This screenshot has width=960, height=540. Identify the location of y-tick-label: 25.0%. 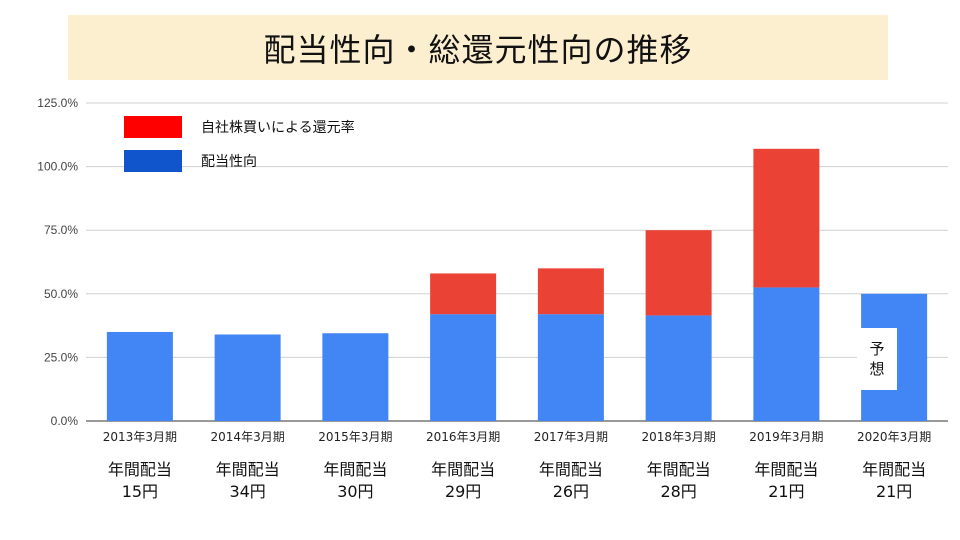
(61, 357).